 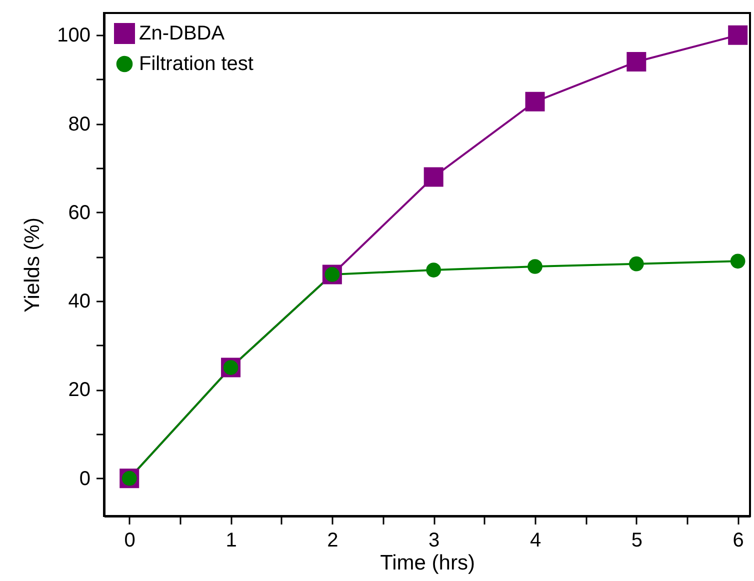 What do you see at coordinates (231, 541) in the screenshot?
I see `x-tick-label: 1` at bounding box center [231, 541].